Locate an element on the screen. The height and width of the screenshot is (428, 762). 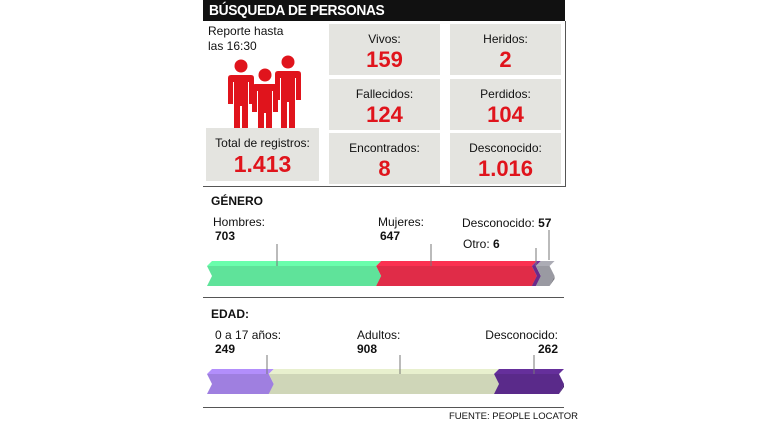
age-section-title: EDAD: is located at coordinates (230, 314).